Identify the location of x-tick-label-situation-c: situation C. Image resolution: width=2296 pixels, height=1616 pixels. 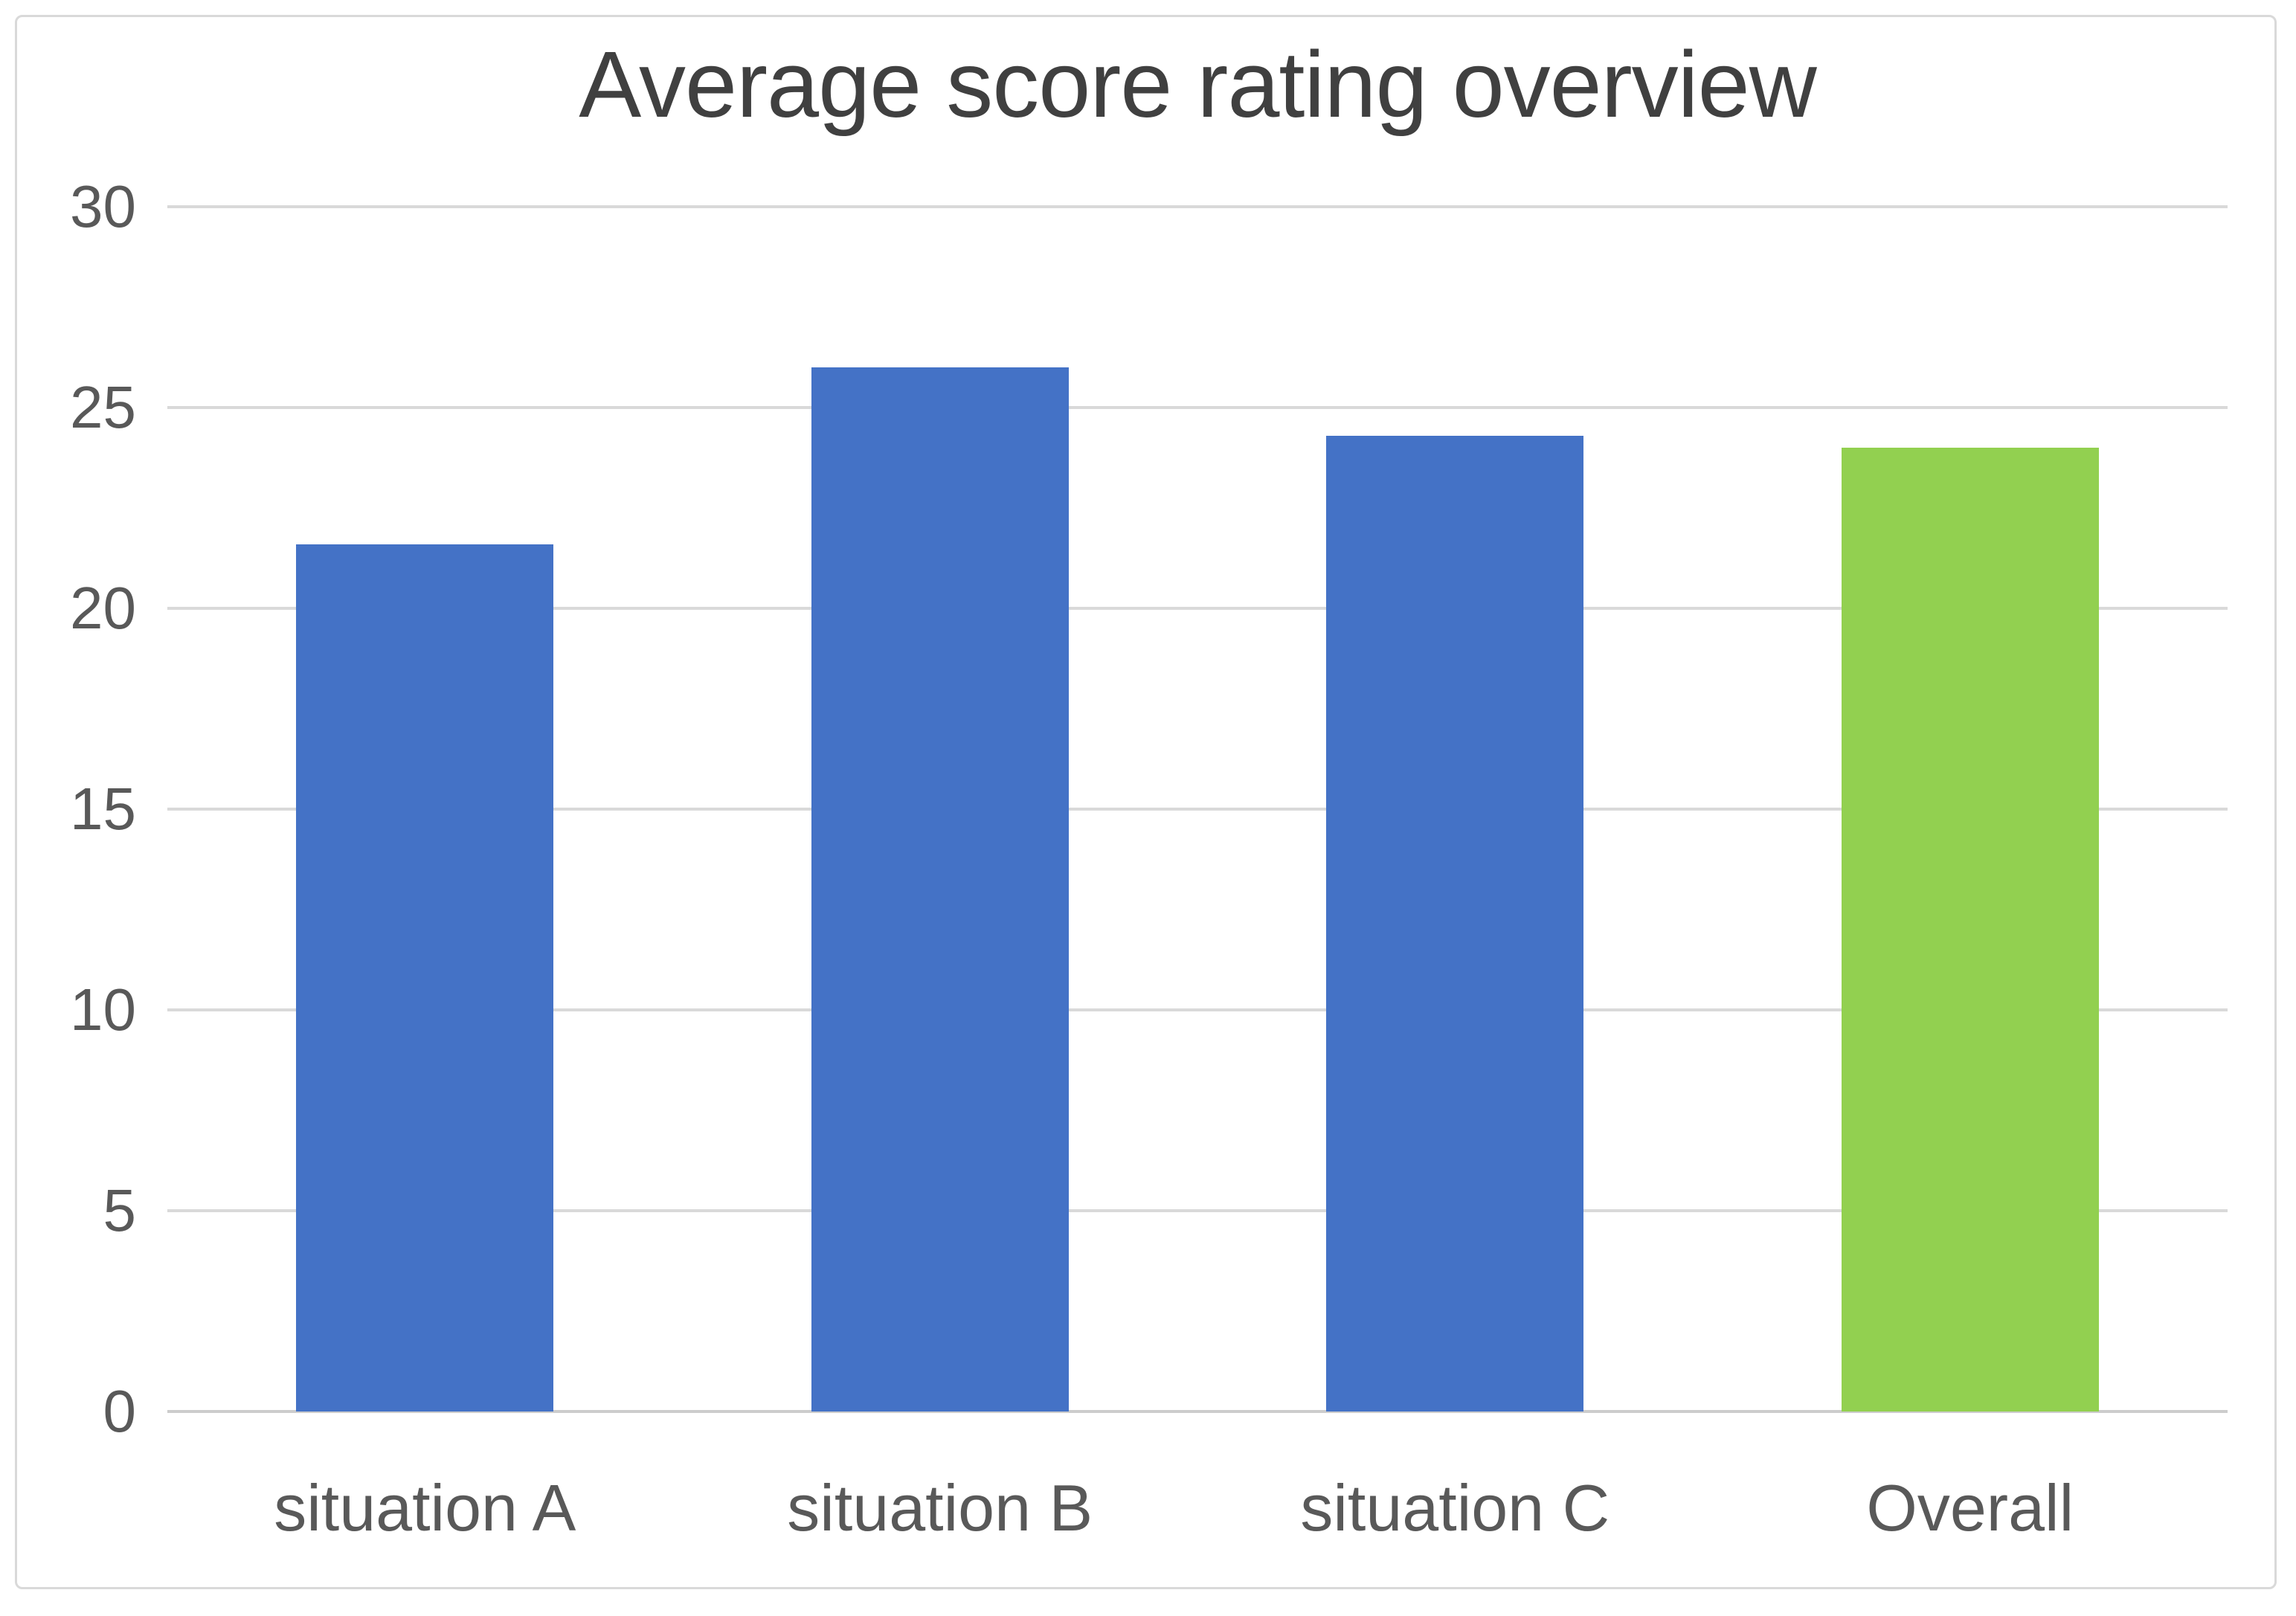
(1455, 1508).